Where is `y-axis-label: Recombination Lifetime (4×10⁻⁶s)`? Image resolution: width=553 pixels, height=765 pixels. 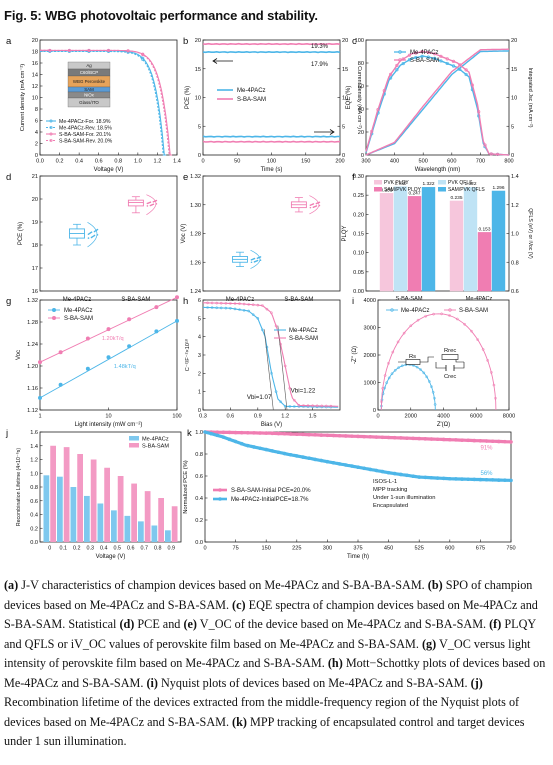 y-axis-label: Recombination Lifetime (4×10⁻⁶s) is located at coordinates (19, 487).